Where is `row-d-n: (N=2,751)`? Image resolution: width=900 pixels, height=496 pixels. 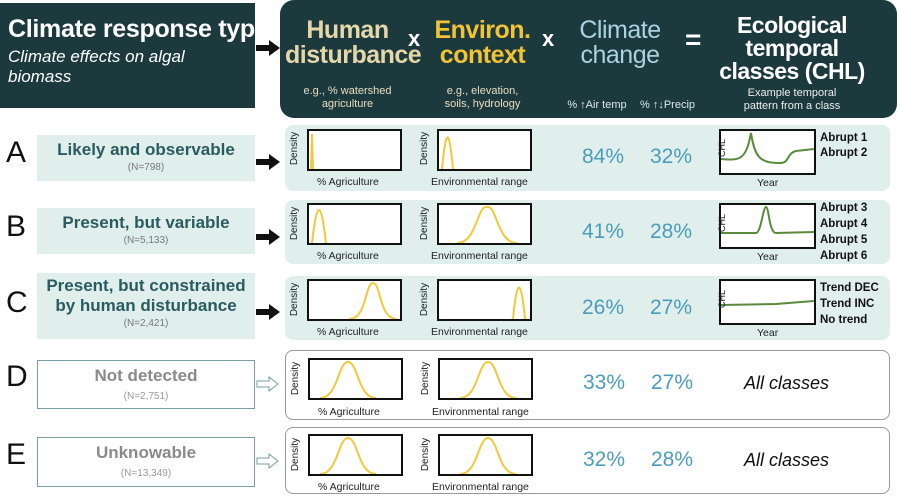 row-d-n: (N=2,751) is located at coordinates (146, 396).